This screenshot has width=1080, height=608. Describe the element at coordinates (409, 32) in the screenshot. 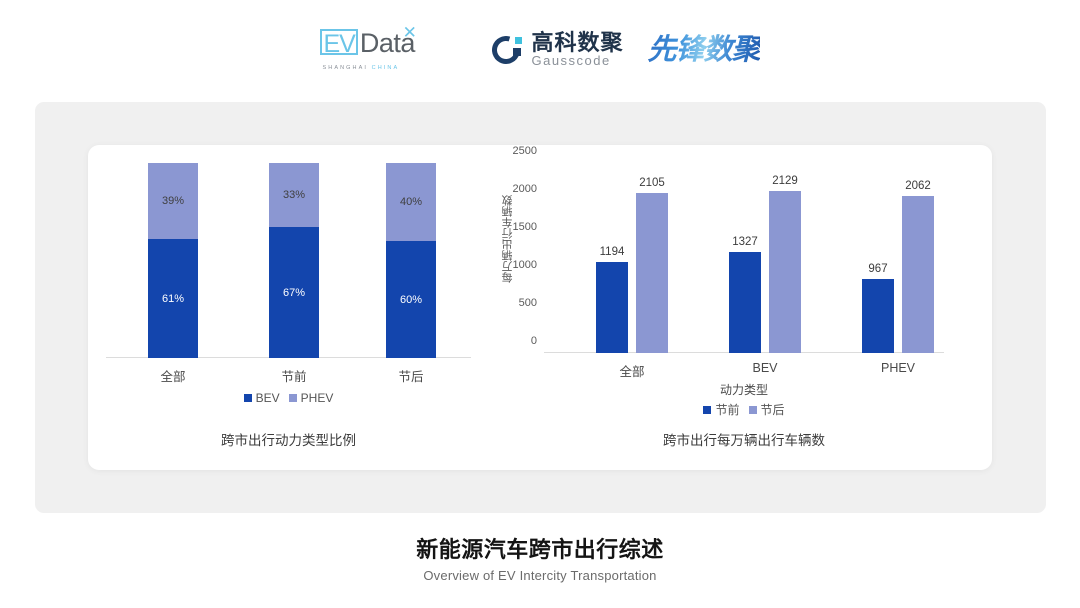

I see `evdata-x-icon: ✕` at that location.